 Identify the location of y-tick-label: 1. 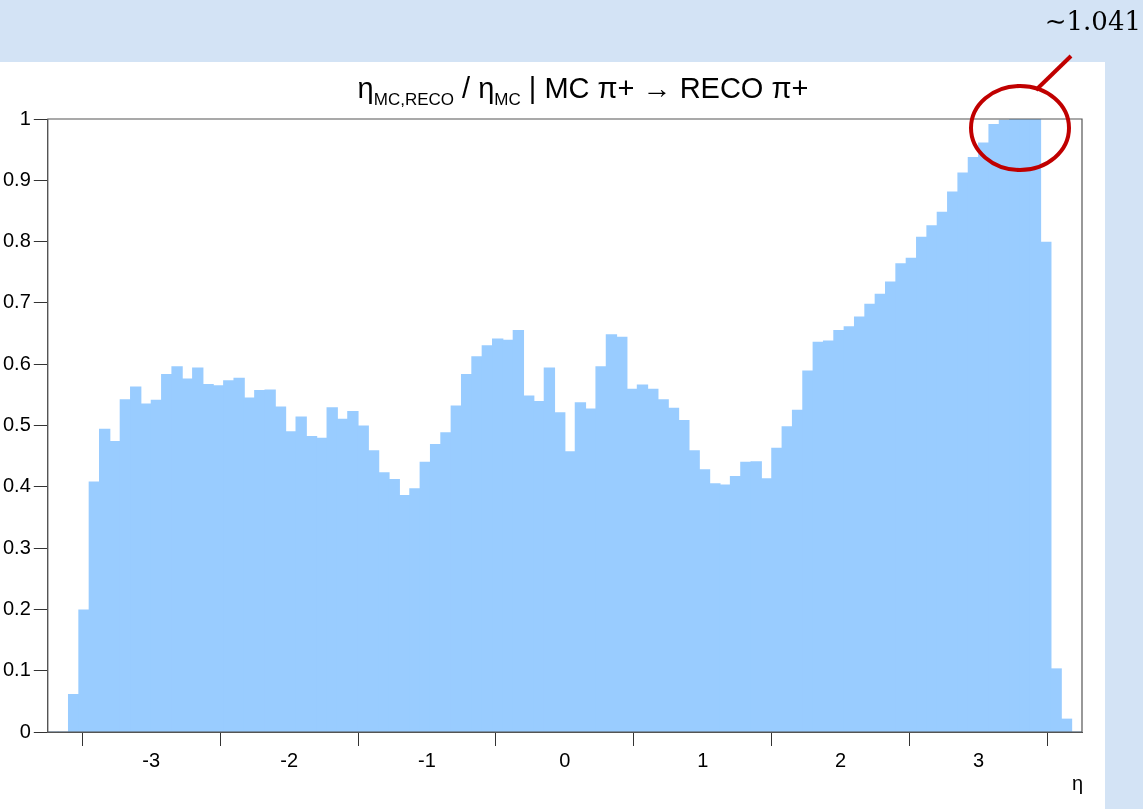
(25, 117).